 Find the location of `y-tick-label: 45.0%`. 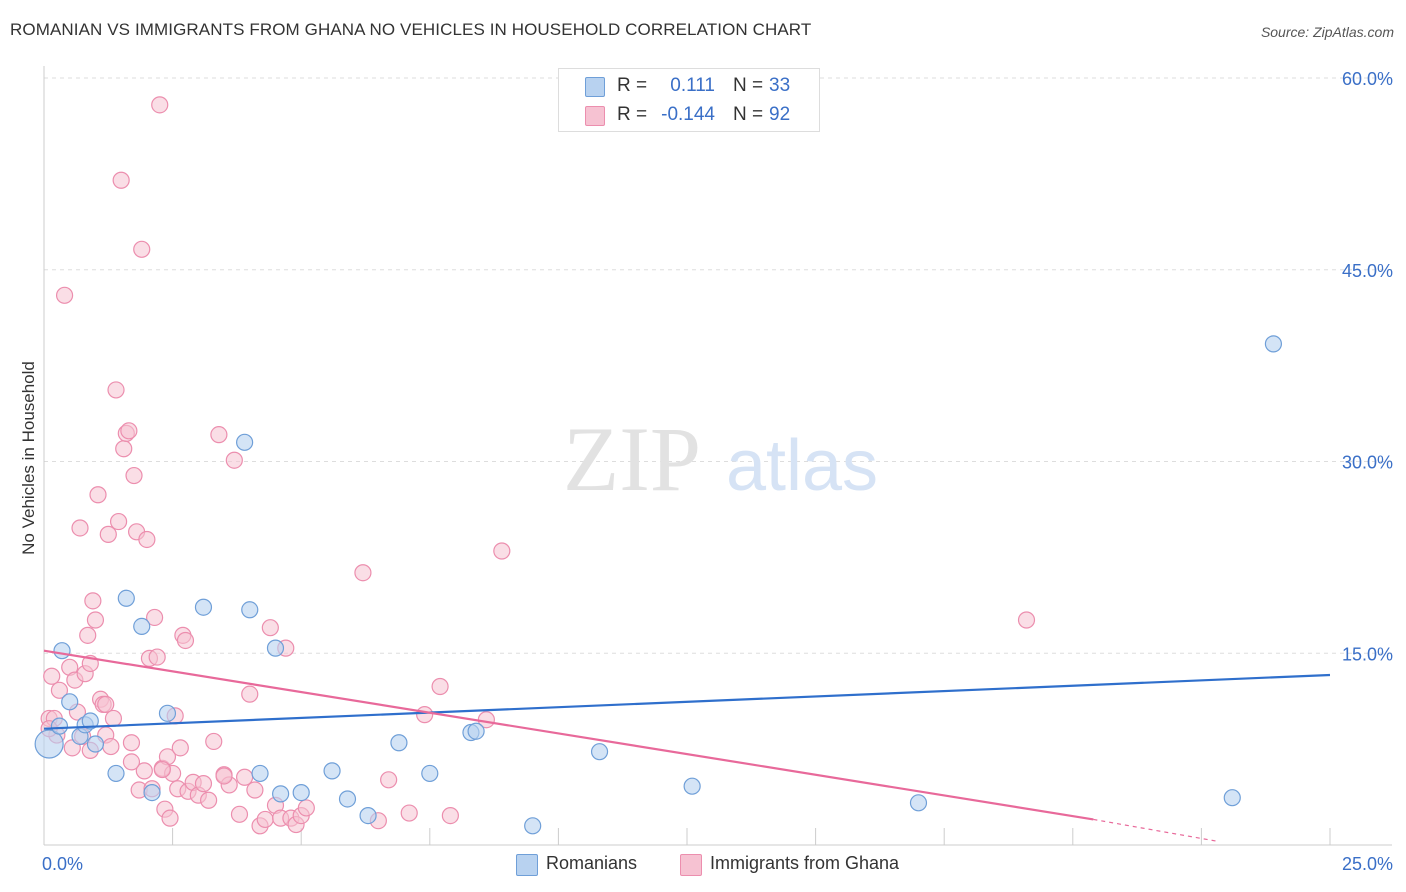

y-tick-label: 45.0% is located at coordinates (1367, 271).